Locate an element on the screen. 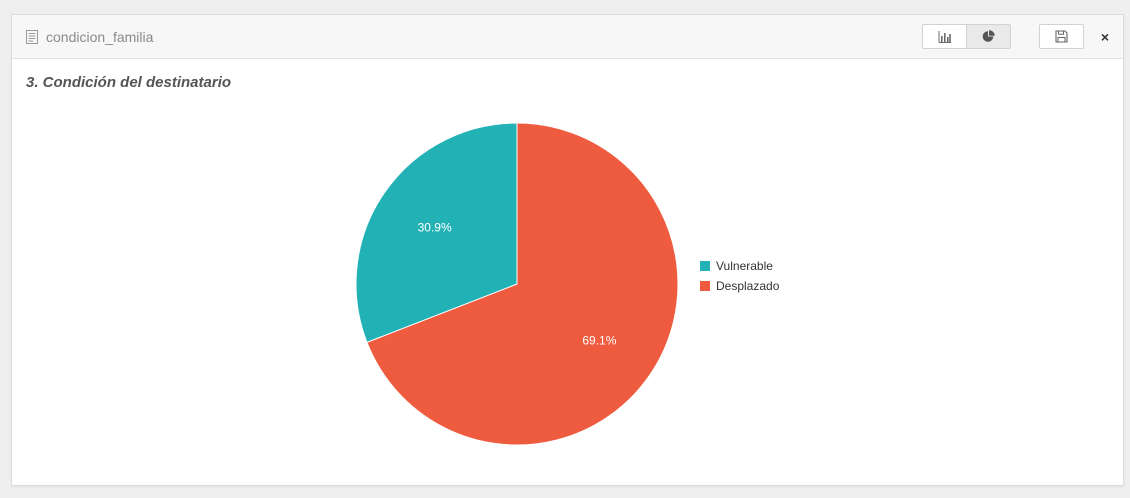 The height and width of the screenshot is (498, 1130). panel-header: condicion_familia is located at coordinates (567, 37).